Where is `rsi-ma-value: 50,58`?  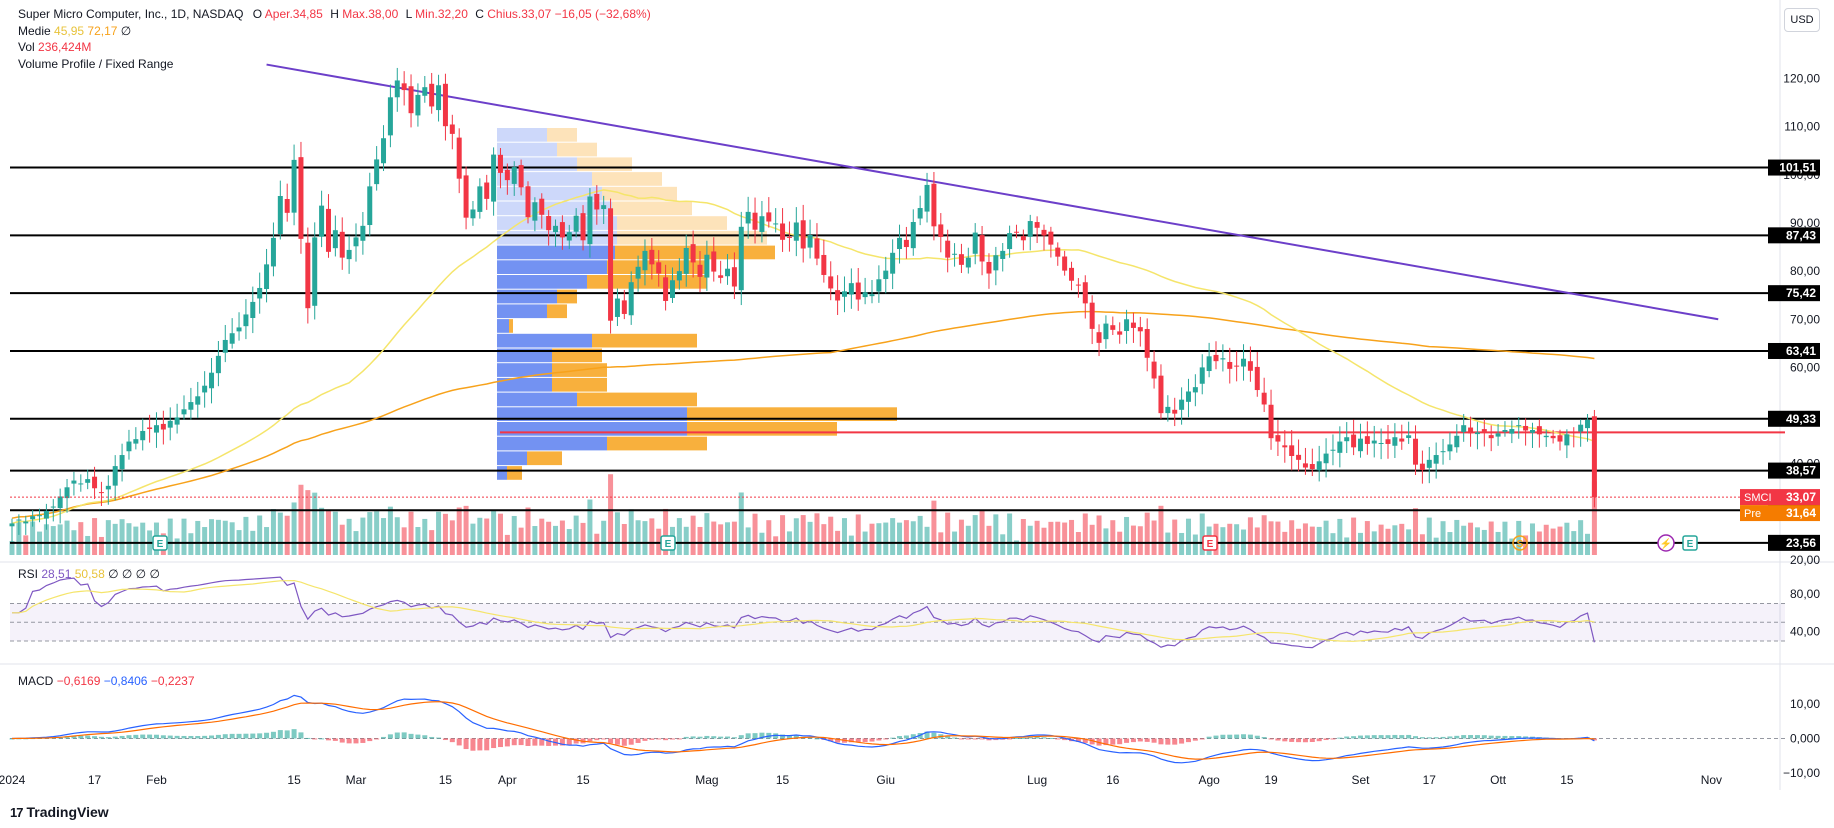 rsi-ma-value: 50,58 is located at coordinates (89, 574).